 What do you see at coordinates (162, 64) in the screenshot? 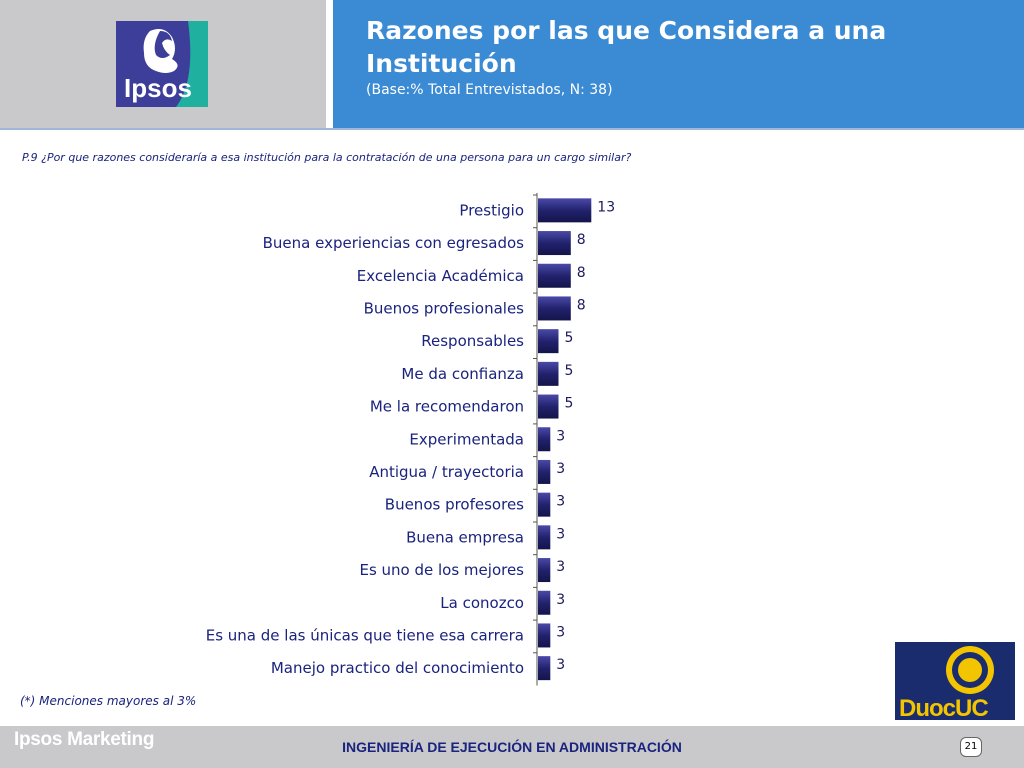
I see `ipsos-logo: Ipsos` at bounding box center [162, 64].